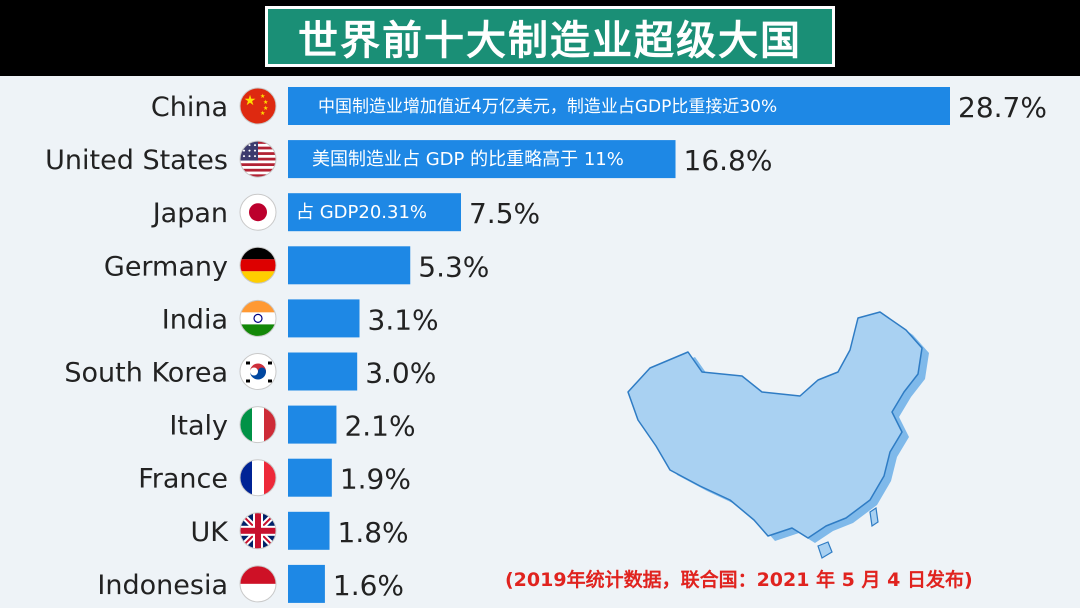  What do you see at coordinates (198, 426) in the screenshot?
I see `category-label: Italy` at bounding box center [198, 426].